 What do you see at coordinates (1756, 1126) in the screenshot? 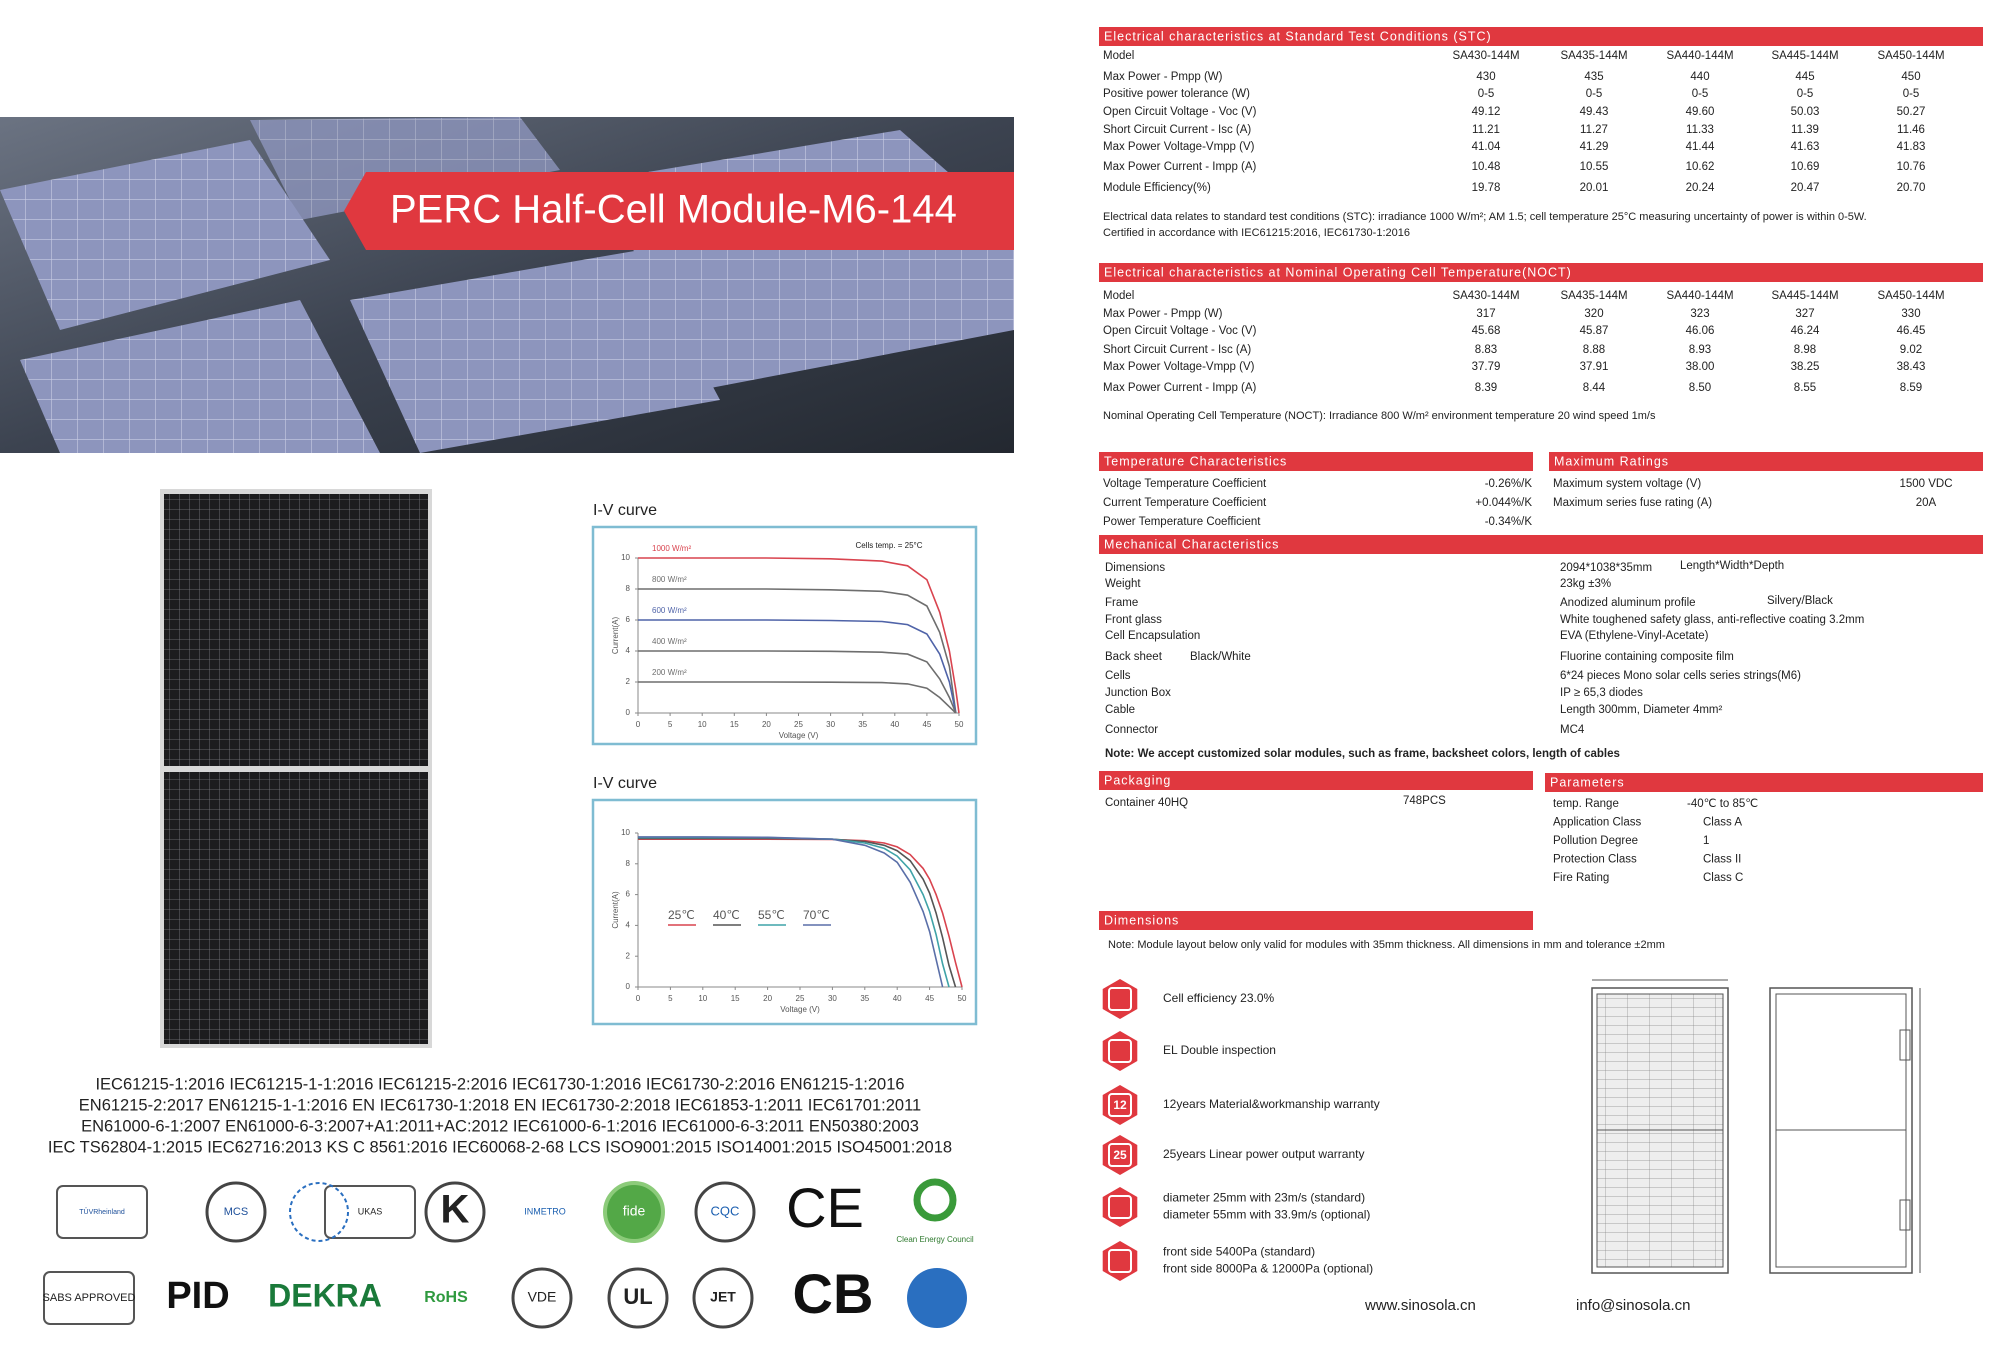
I see `dimension-drawing` at bounding box center [1756, 1126].